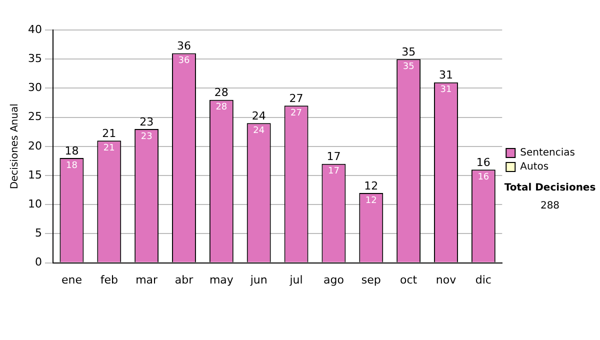 The width and height of the screenshot is (600, 340). I want to click on y-tick-label: 10, so click(35, 203).